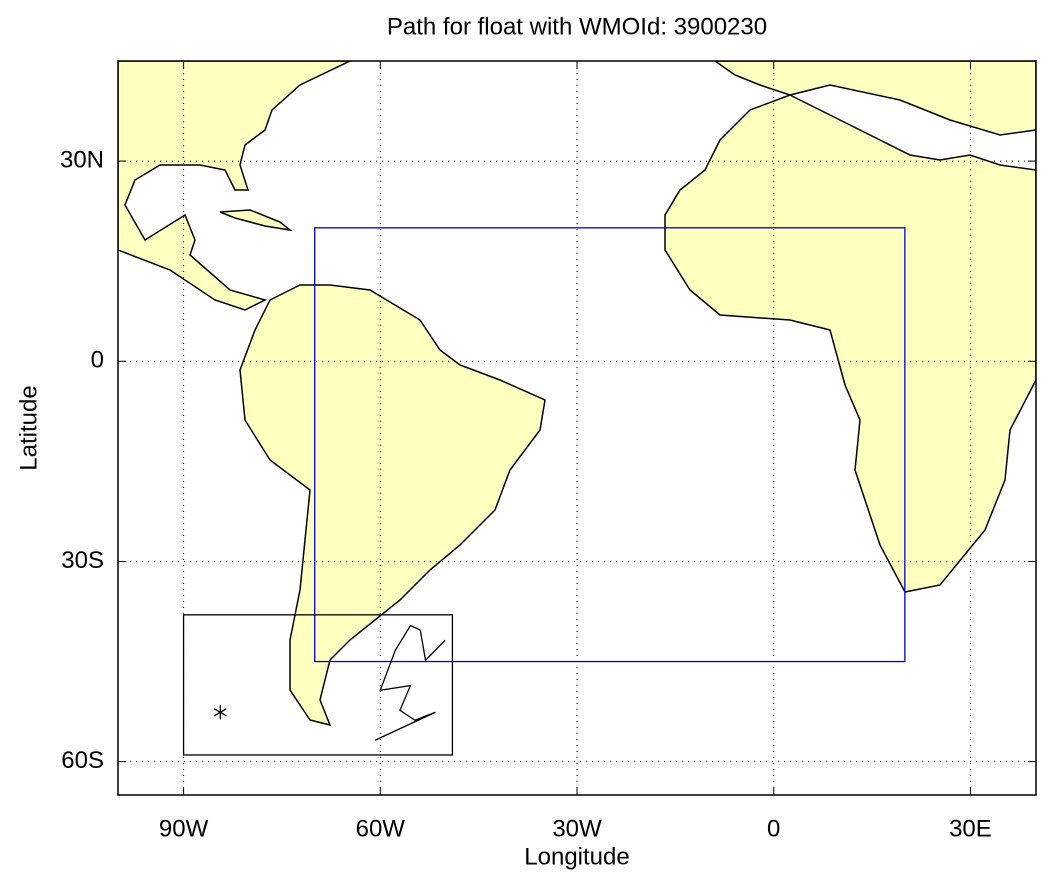 The image size is (1054, 886). What do you see at coordinates (911, 127) in the screenshot?
I see `mediterranean` at bounding box center [911, 127].